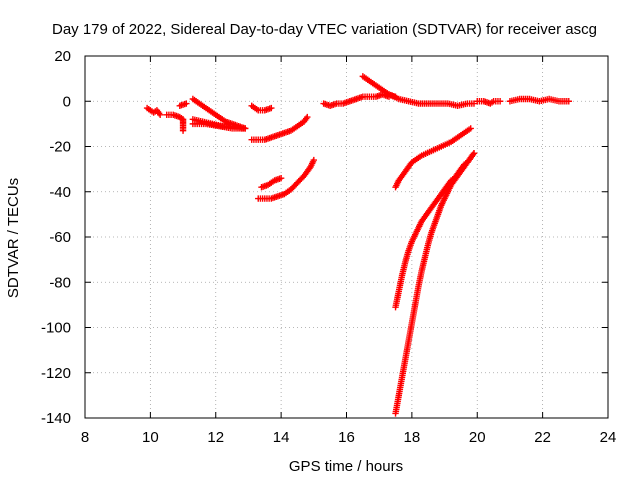 The height and width of the screenshot is (485, 640). What do you see at coordinates (281, 437) in the screenshot?
I see `x-tick-label: 14` at bounding box center [281, 437].